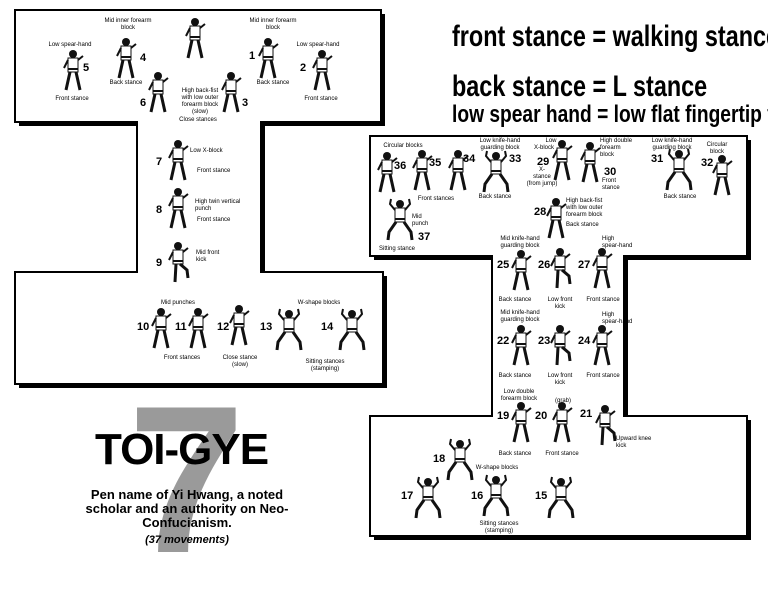 The height and width of the screenshot is (597, 768). Describe the element at coordinates (159, 210) in the screenshot. I see `movement-number: 8` at that location.